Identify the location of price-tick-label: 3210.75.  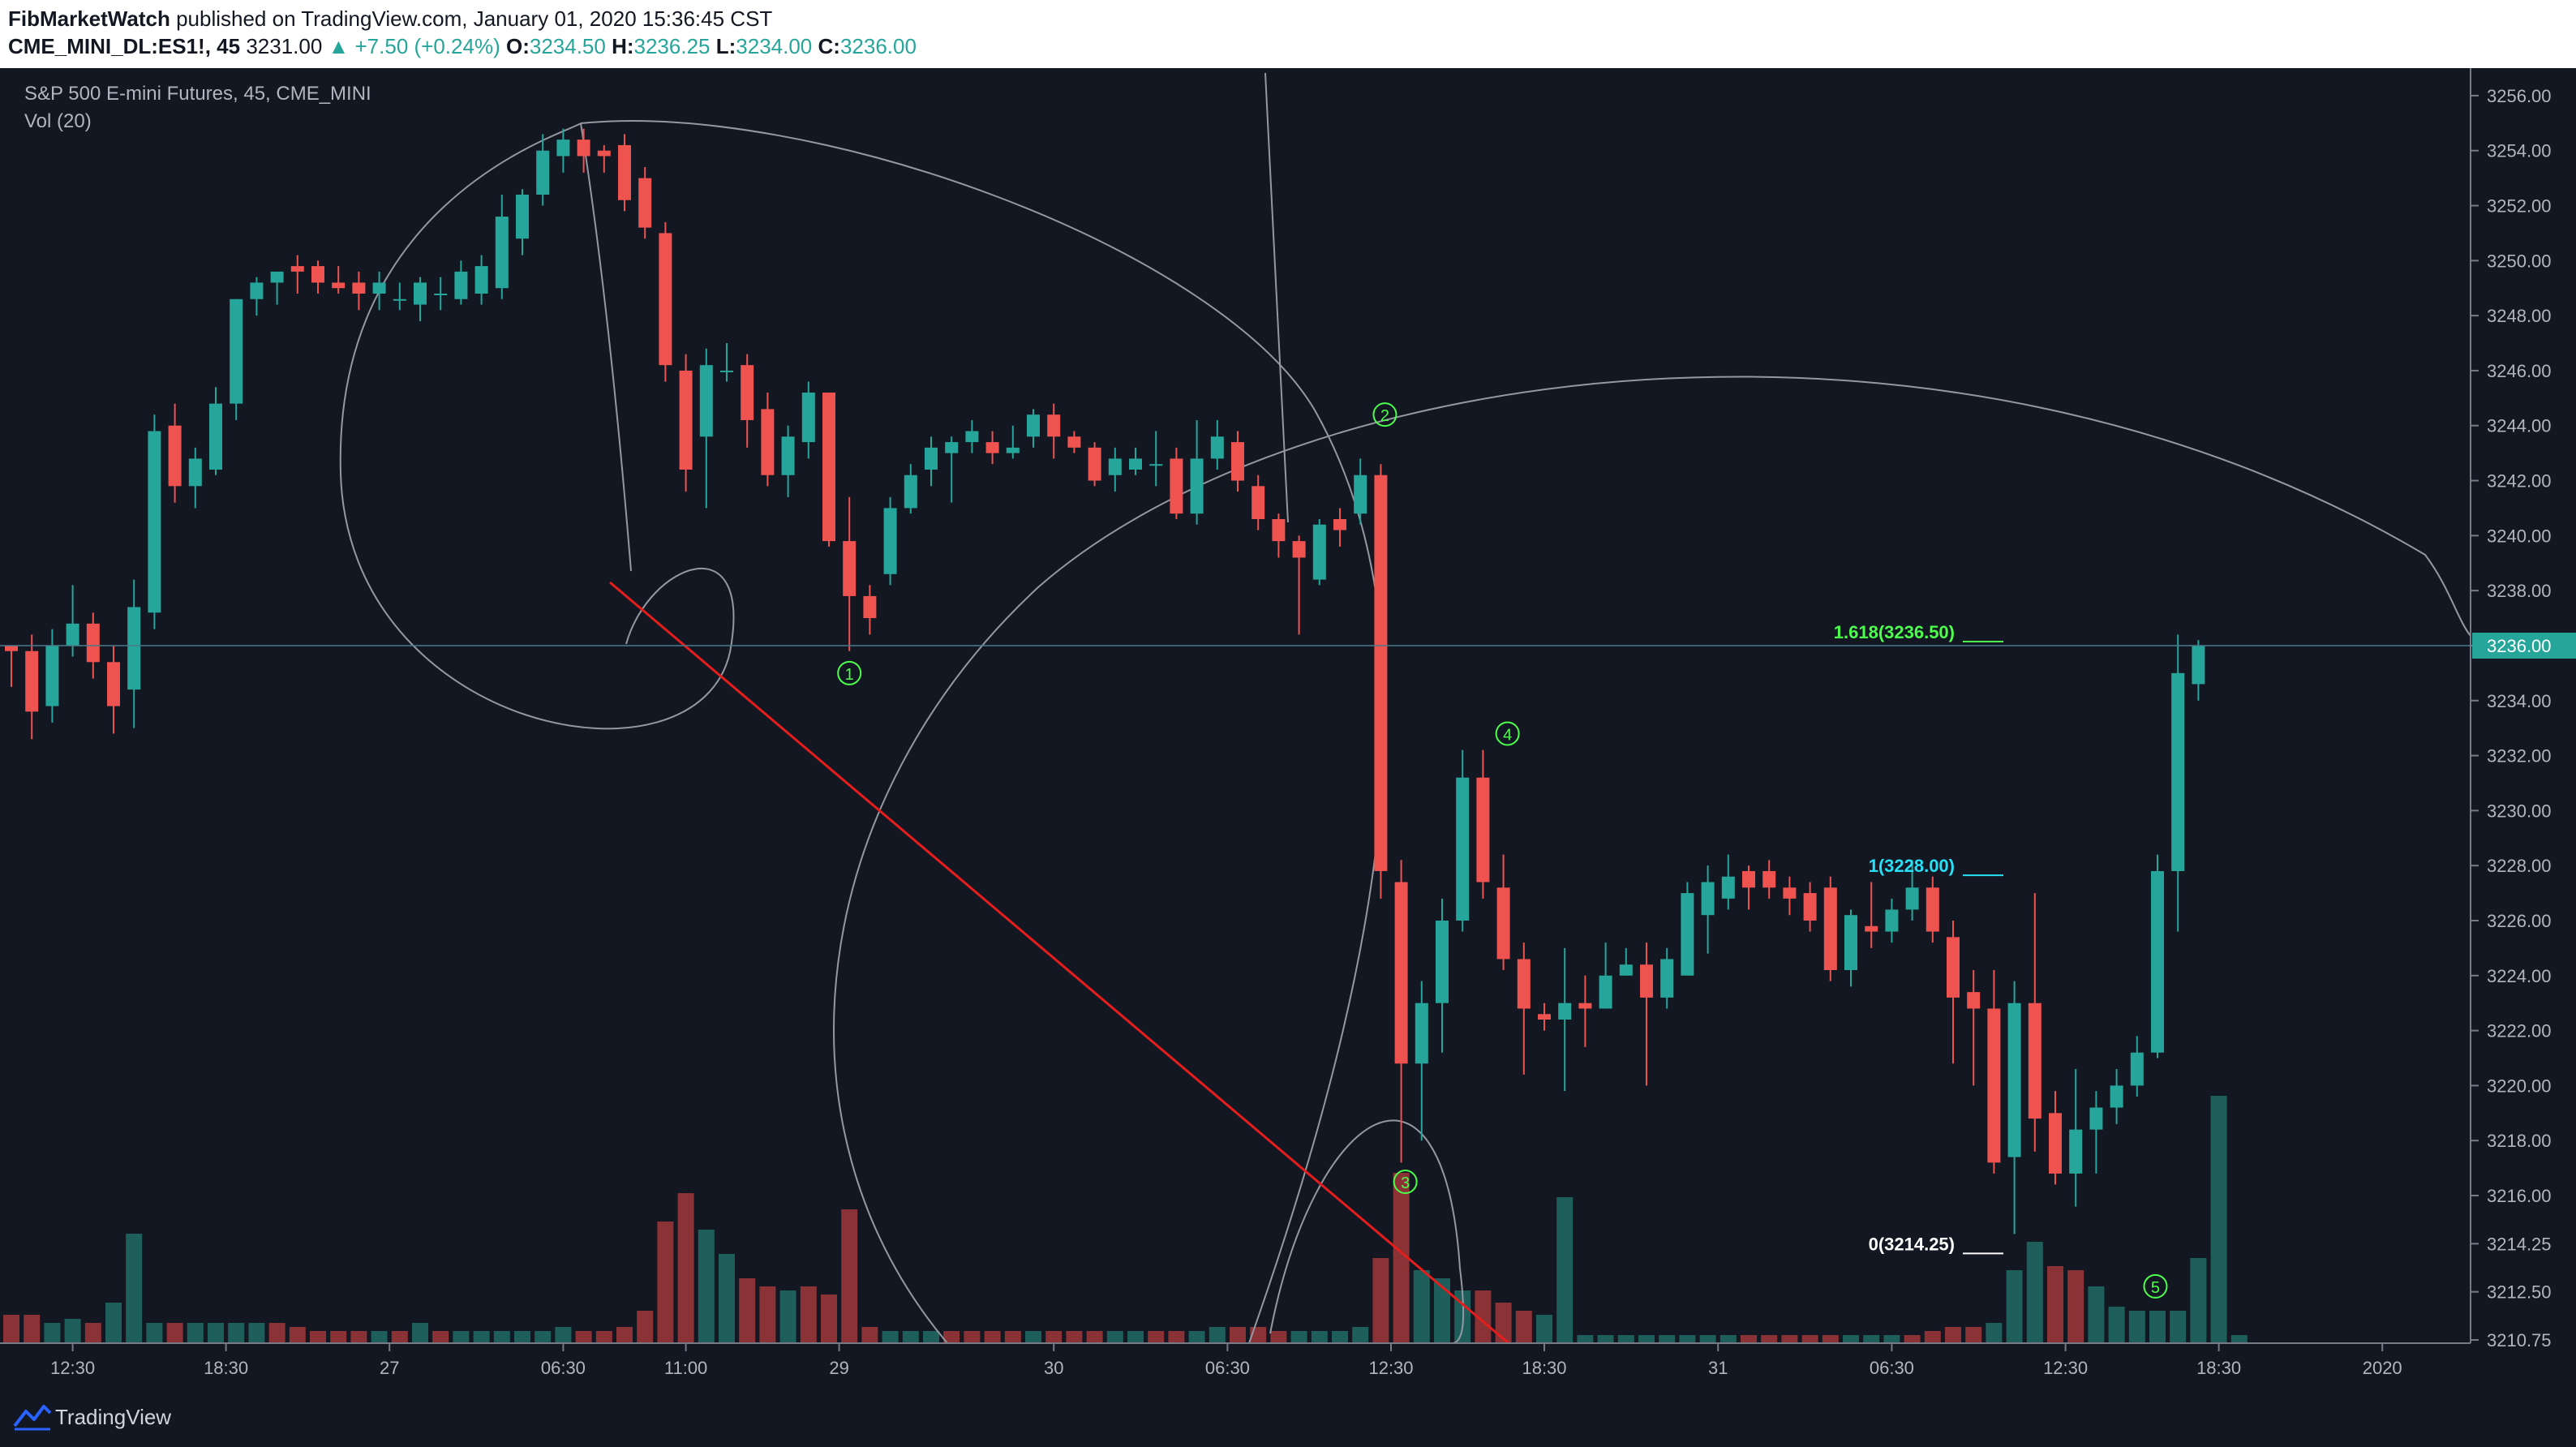
(2519, 1340).